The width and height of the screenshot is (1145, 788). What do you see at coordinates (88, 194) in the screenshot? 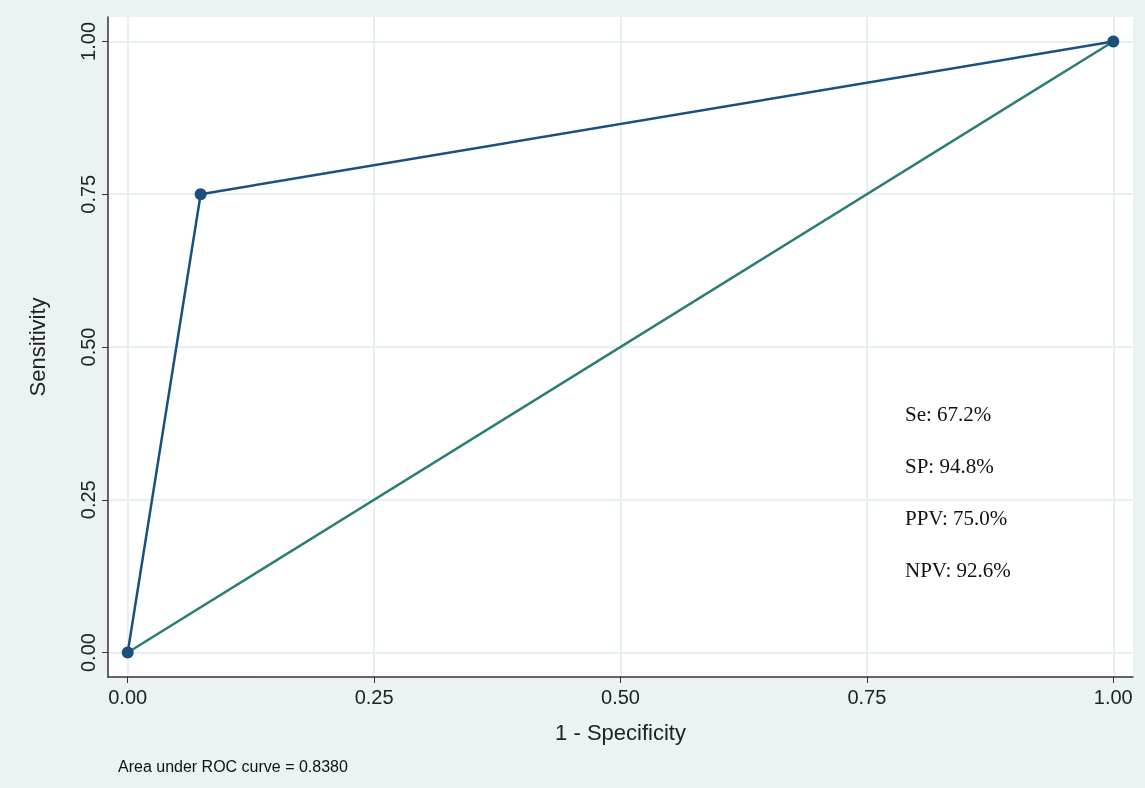
I see `y-tick-label: 0.75` at bounding box center [88, 194].